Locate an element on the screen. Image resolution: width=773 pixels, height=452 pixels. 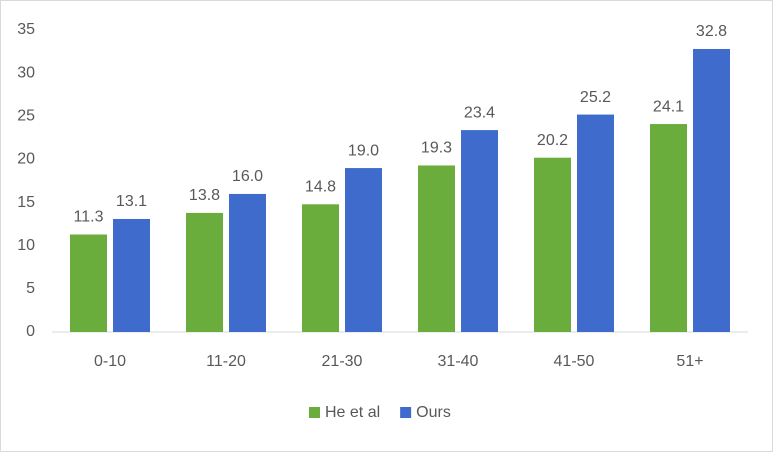
value-label: 16.0 is located at coordinates (247, 176).